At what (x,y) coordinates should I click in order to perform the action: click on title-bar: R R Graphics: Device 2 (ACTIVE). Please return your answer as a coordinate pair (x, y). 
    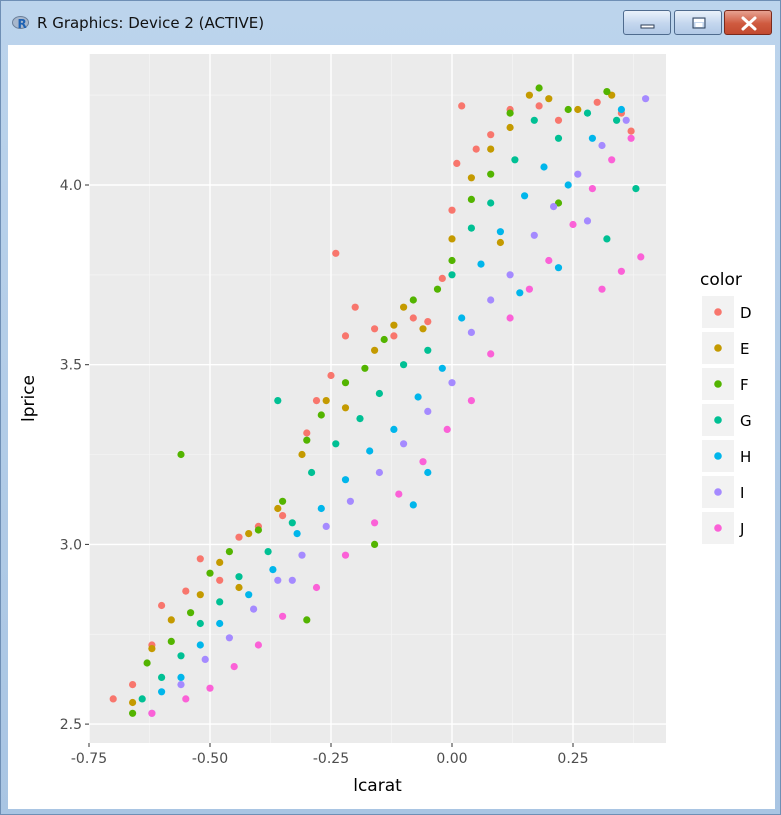
    Looking at the image, I should click on (390, 23).